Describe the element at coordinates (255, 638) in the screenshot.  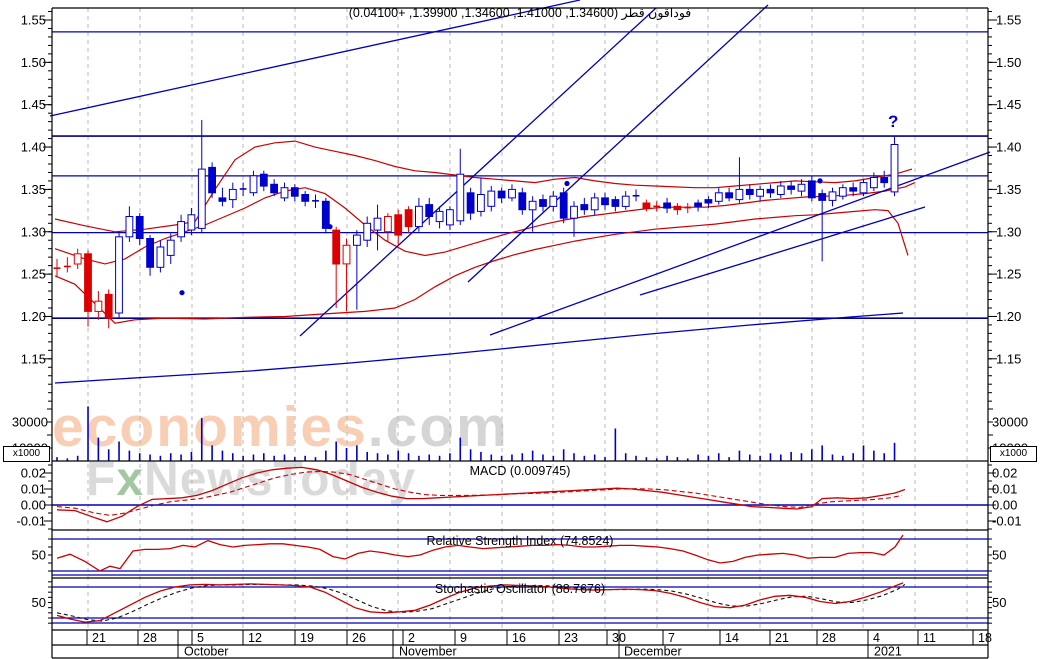
I see `svg-text: 12` at that location.